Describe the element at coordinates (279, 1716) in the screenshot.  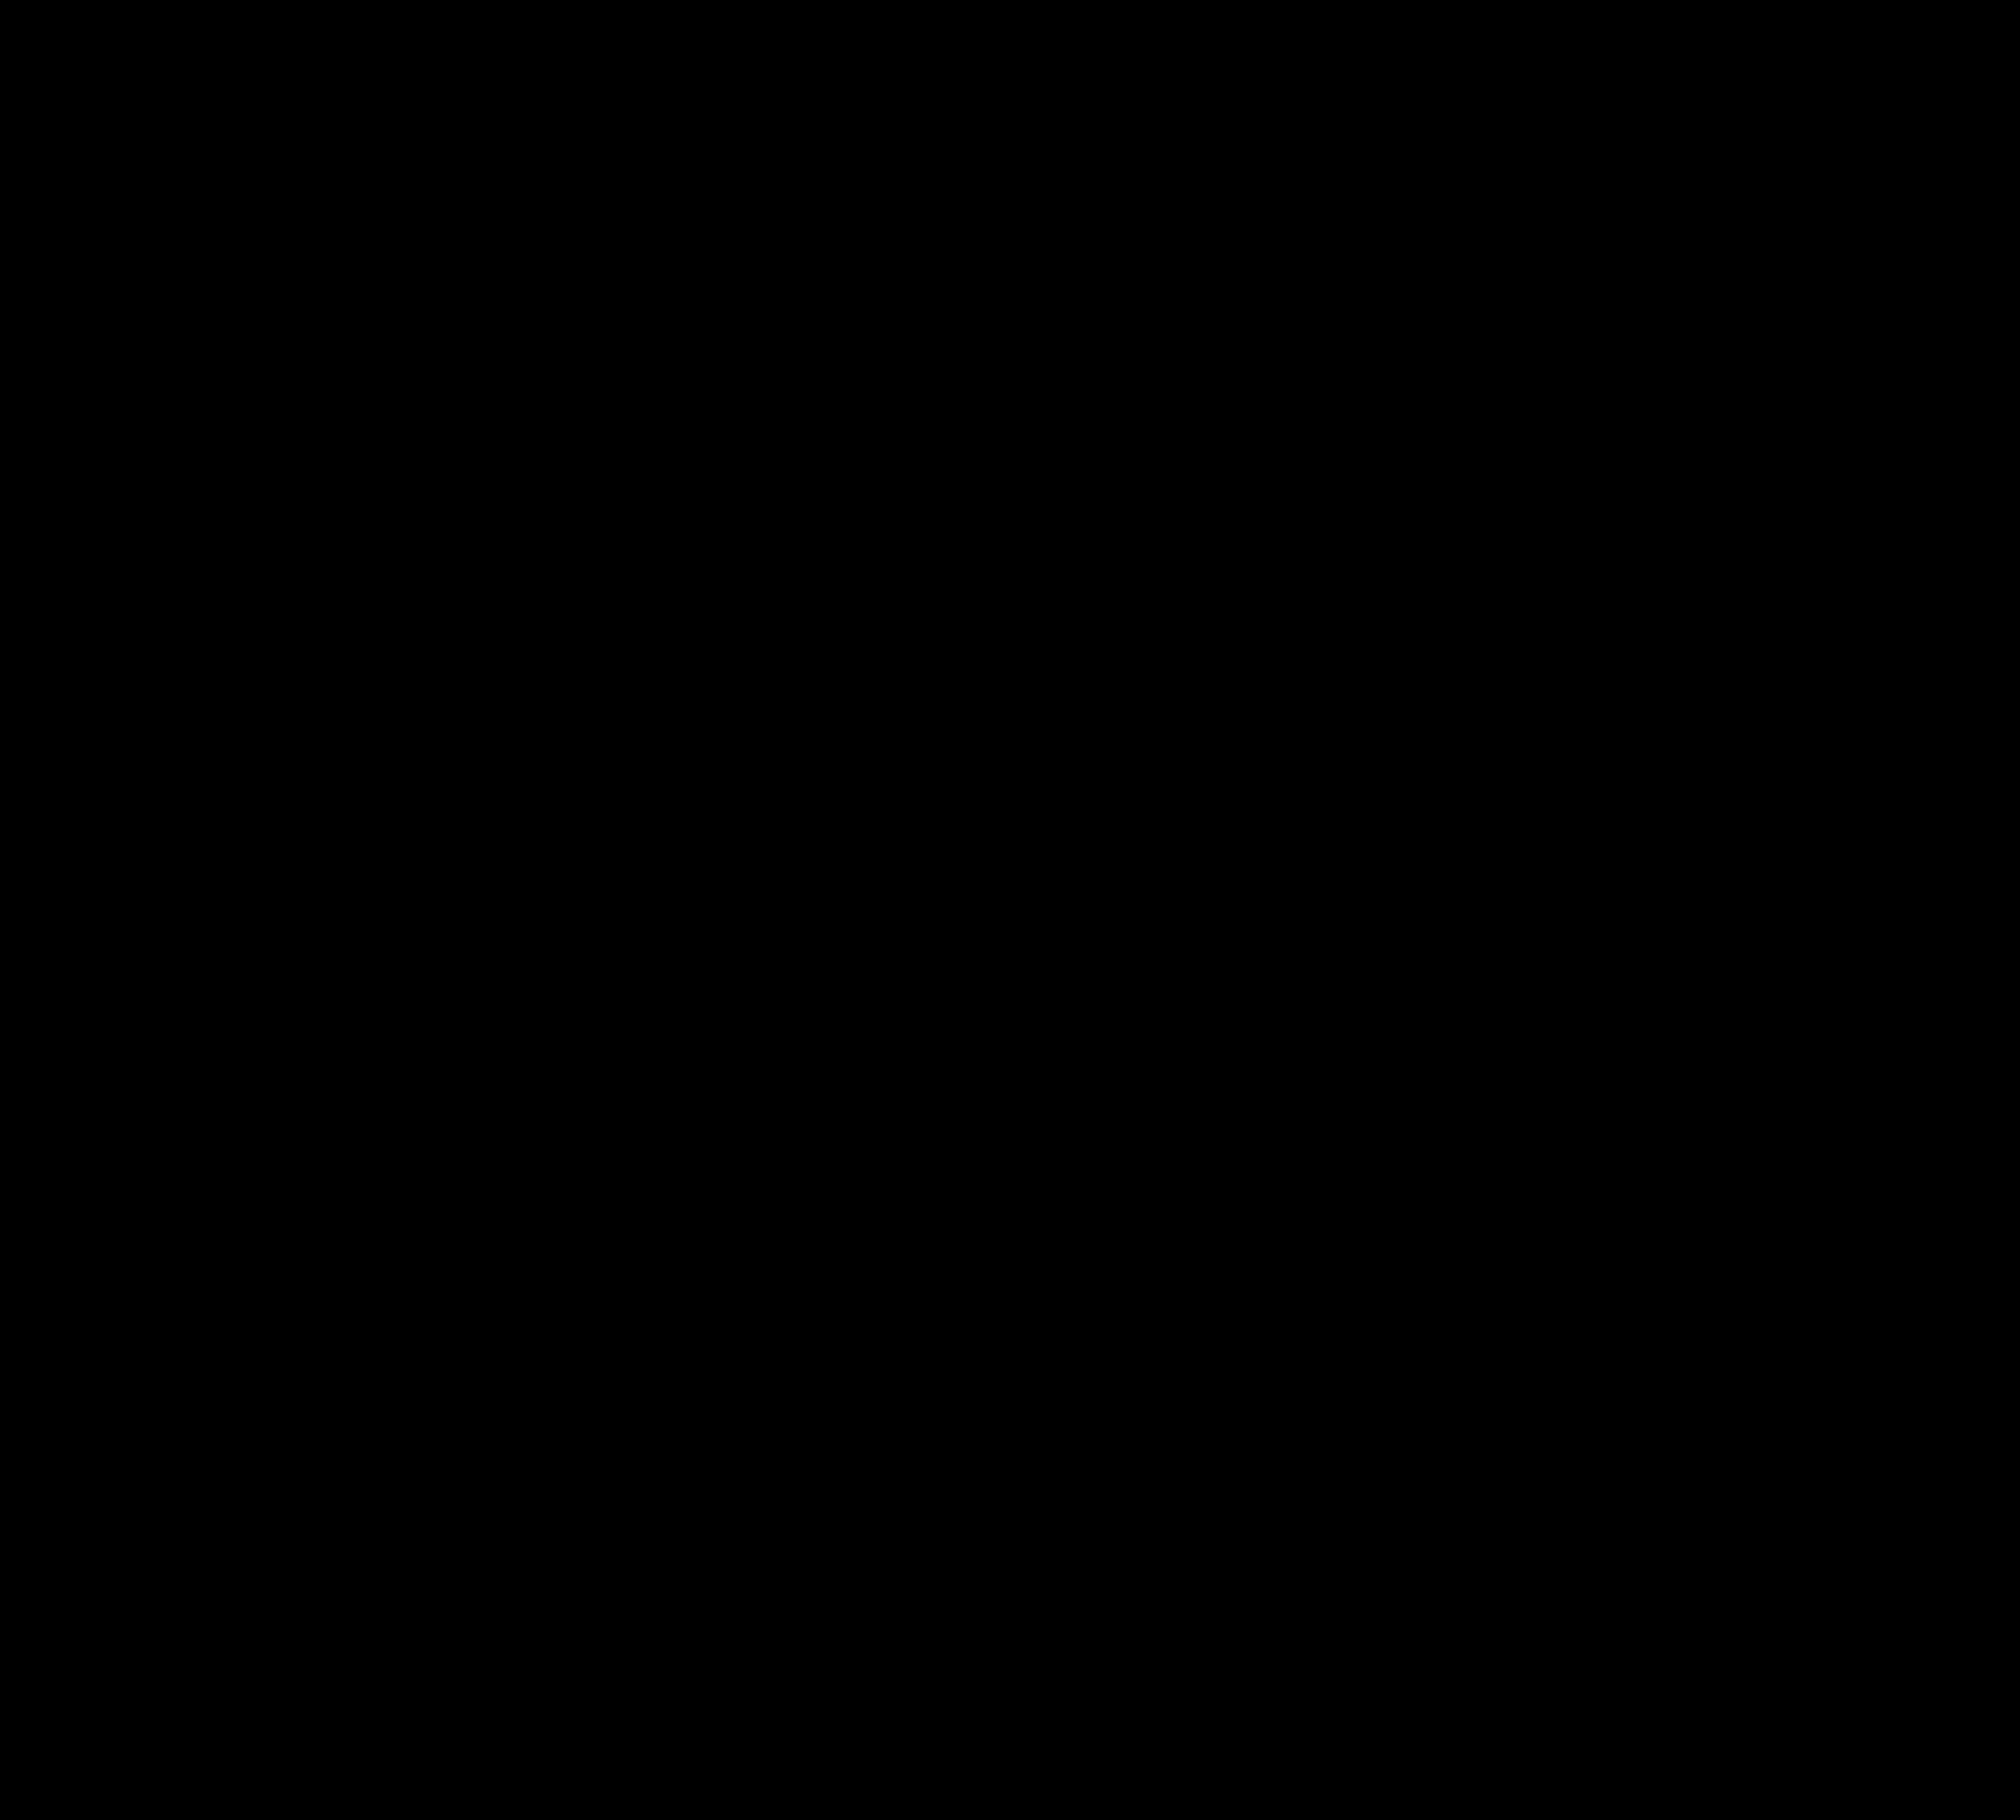
I see `edgeleap-node-orange-icon` at that location.